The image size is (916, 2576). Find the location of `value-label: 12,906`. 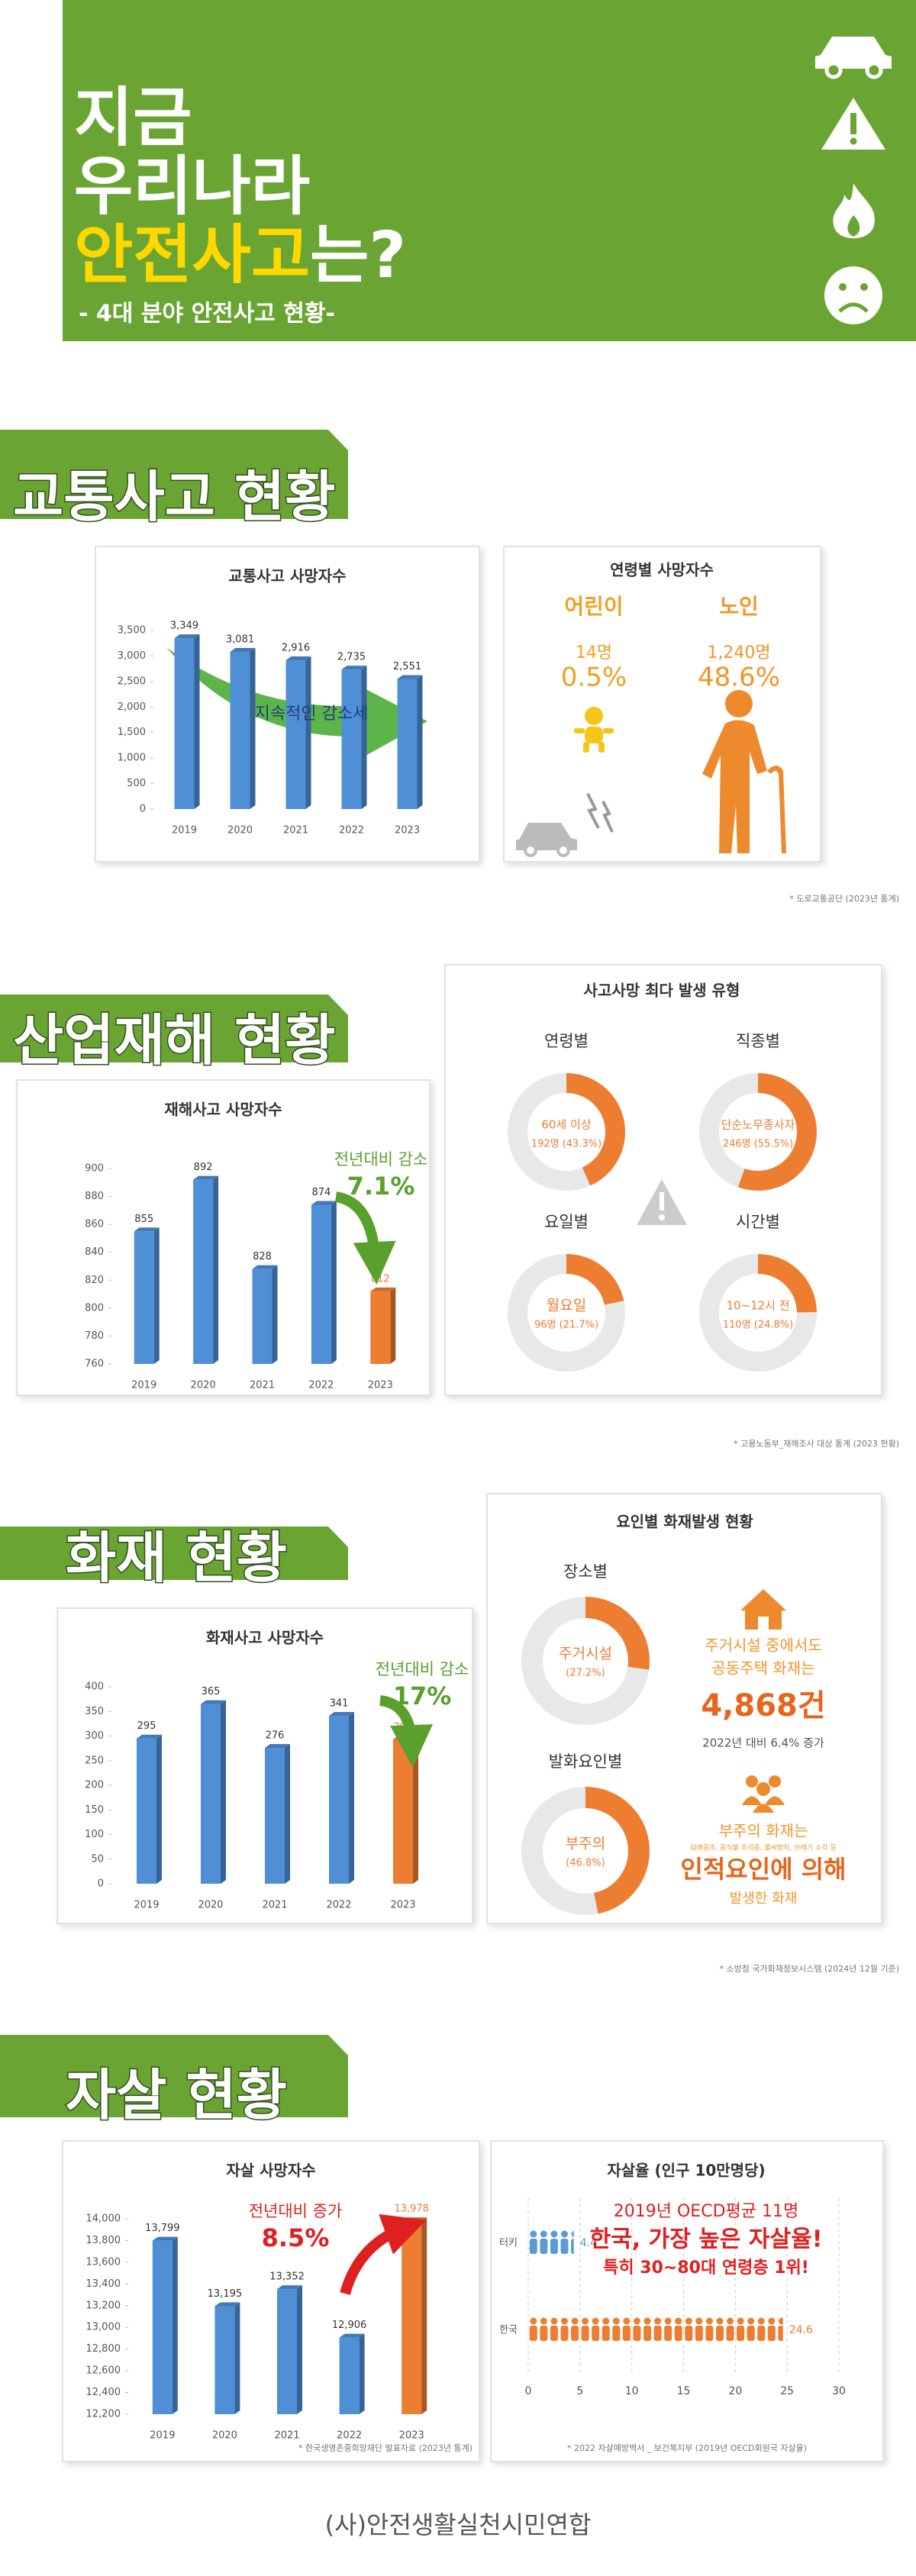

value-label: 12,906 is located at coordinates (349, 2326).